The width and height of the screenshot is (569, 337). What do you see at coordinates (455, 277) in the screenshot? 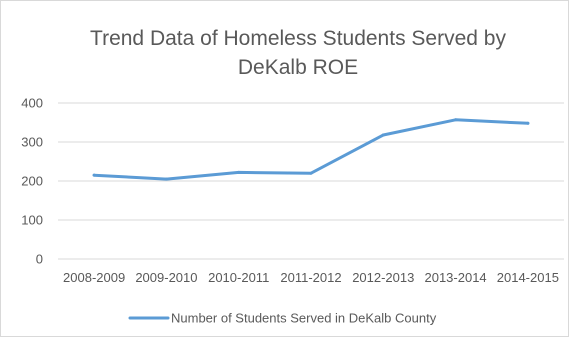
I see `x-tick-label: 2013-2014` at bounding box center [455, 277].